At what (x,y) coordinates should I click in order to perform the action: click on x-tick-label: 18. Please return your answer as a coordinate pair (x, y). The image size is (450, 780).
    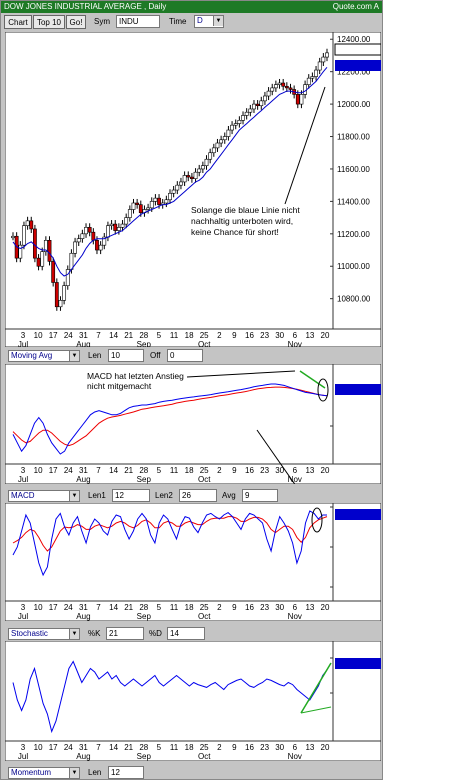
    Looking at the image, I should click on (189, 747).